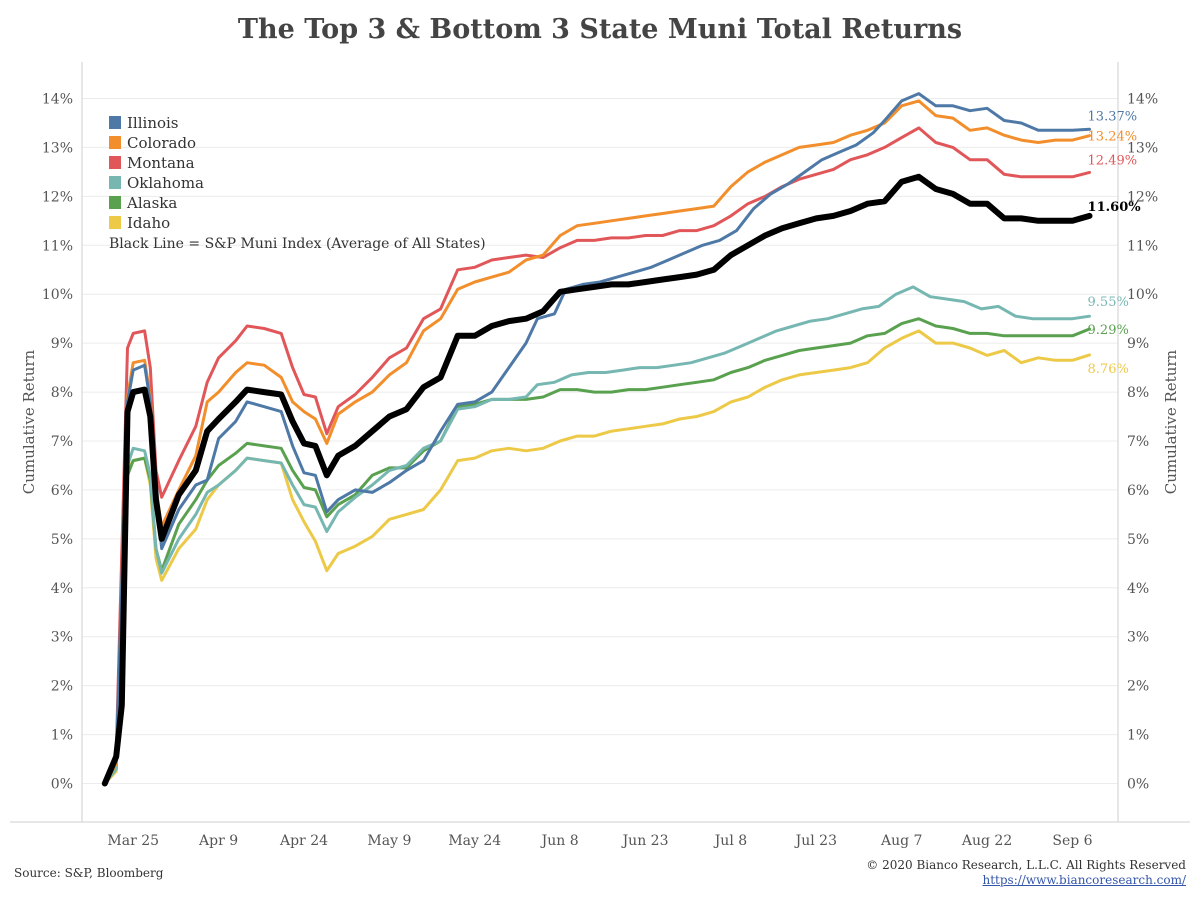  I want to click on y-axis-label-right: Cumulative Return, so click(1171, 421).